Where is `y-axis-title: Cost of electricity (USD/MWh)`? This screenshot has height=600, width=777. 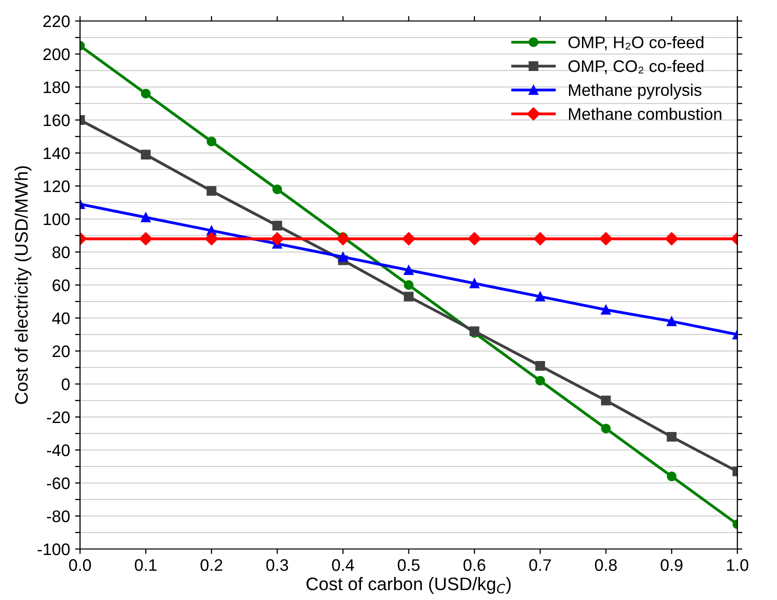 y-axis-title: Cost of electricity (USD/MWh) is located at coordinates (23, 285).